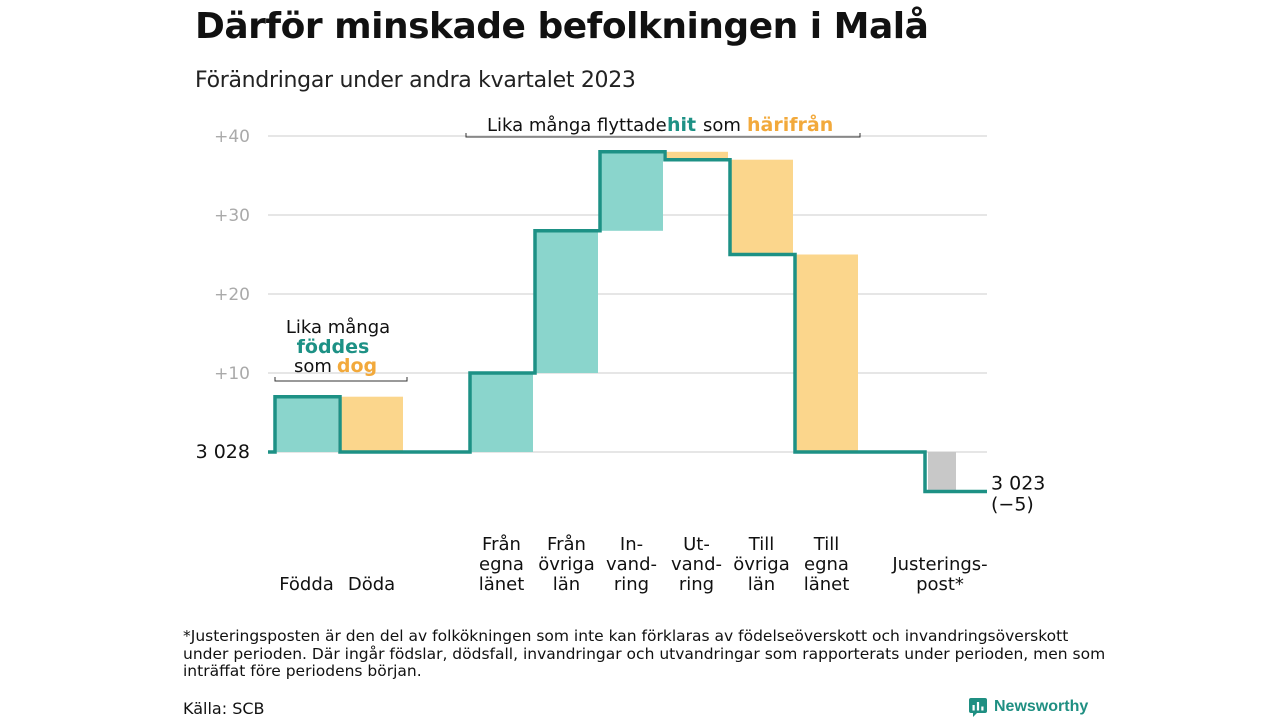  I want to click on annotation-births-bracket, so click(341, 379).